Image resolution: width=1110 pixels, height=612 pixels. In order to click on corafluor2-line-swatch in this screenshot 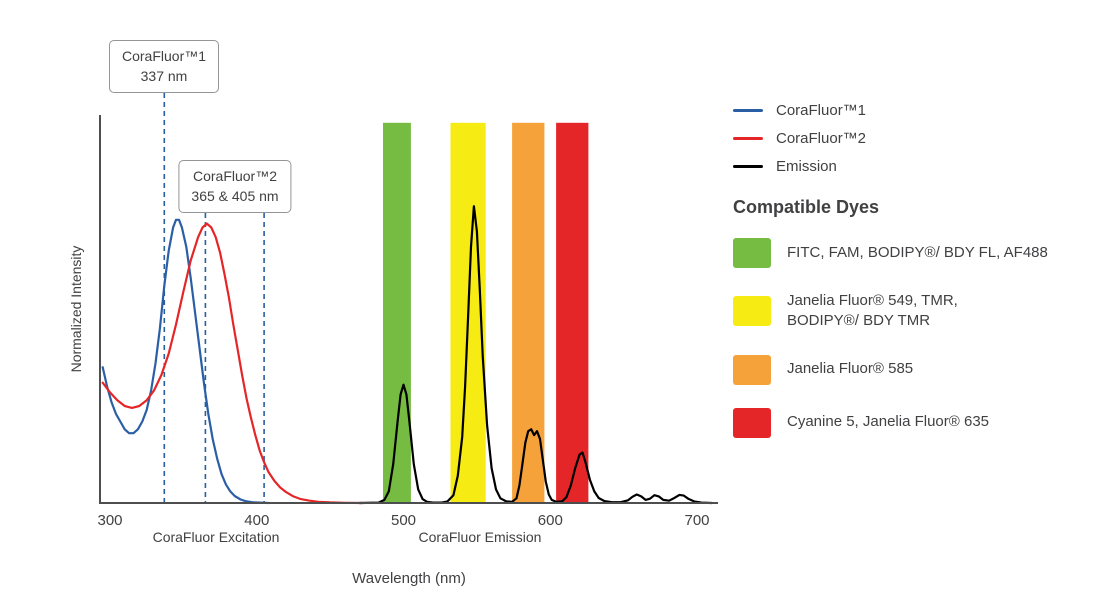, I will do `click(748, 138)`.